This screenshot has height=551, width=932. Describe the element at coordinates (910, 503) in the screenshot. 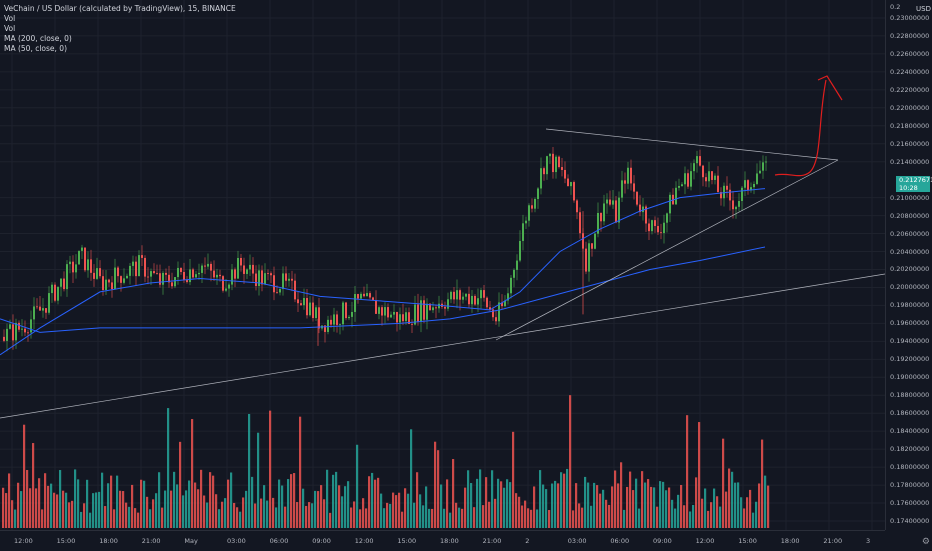

I see `price-tick-label: 0.17600000` at that location.